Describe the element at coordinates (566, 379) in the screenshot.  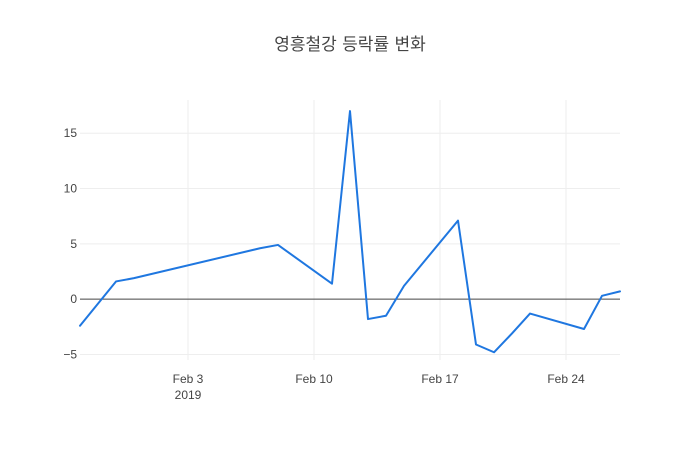
I see `x-tick-label: Feb 24` at that location.